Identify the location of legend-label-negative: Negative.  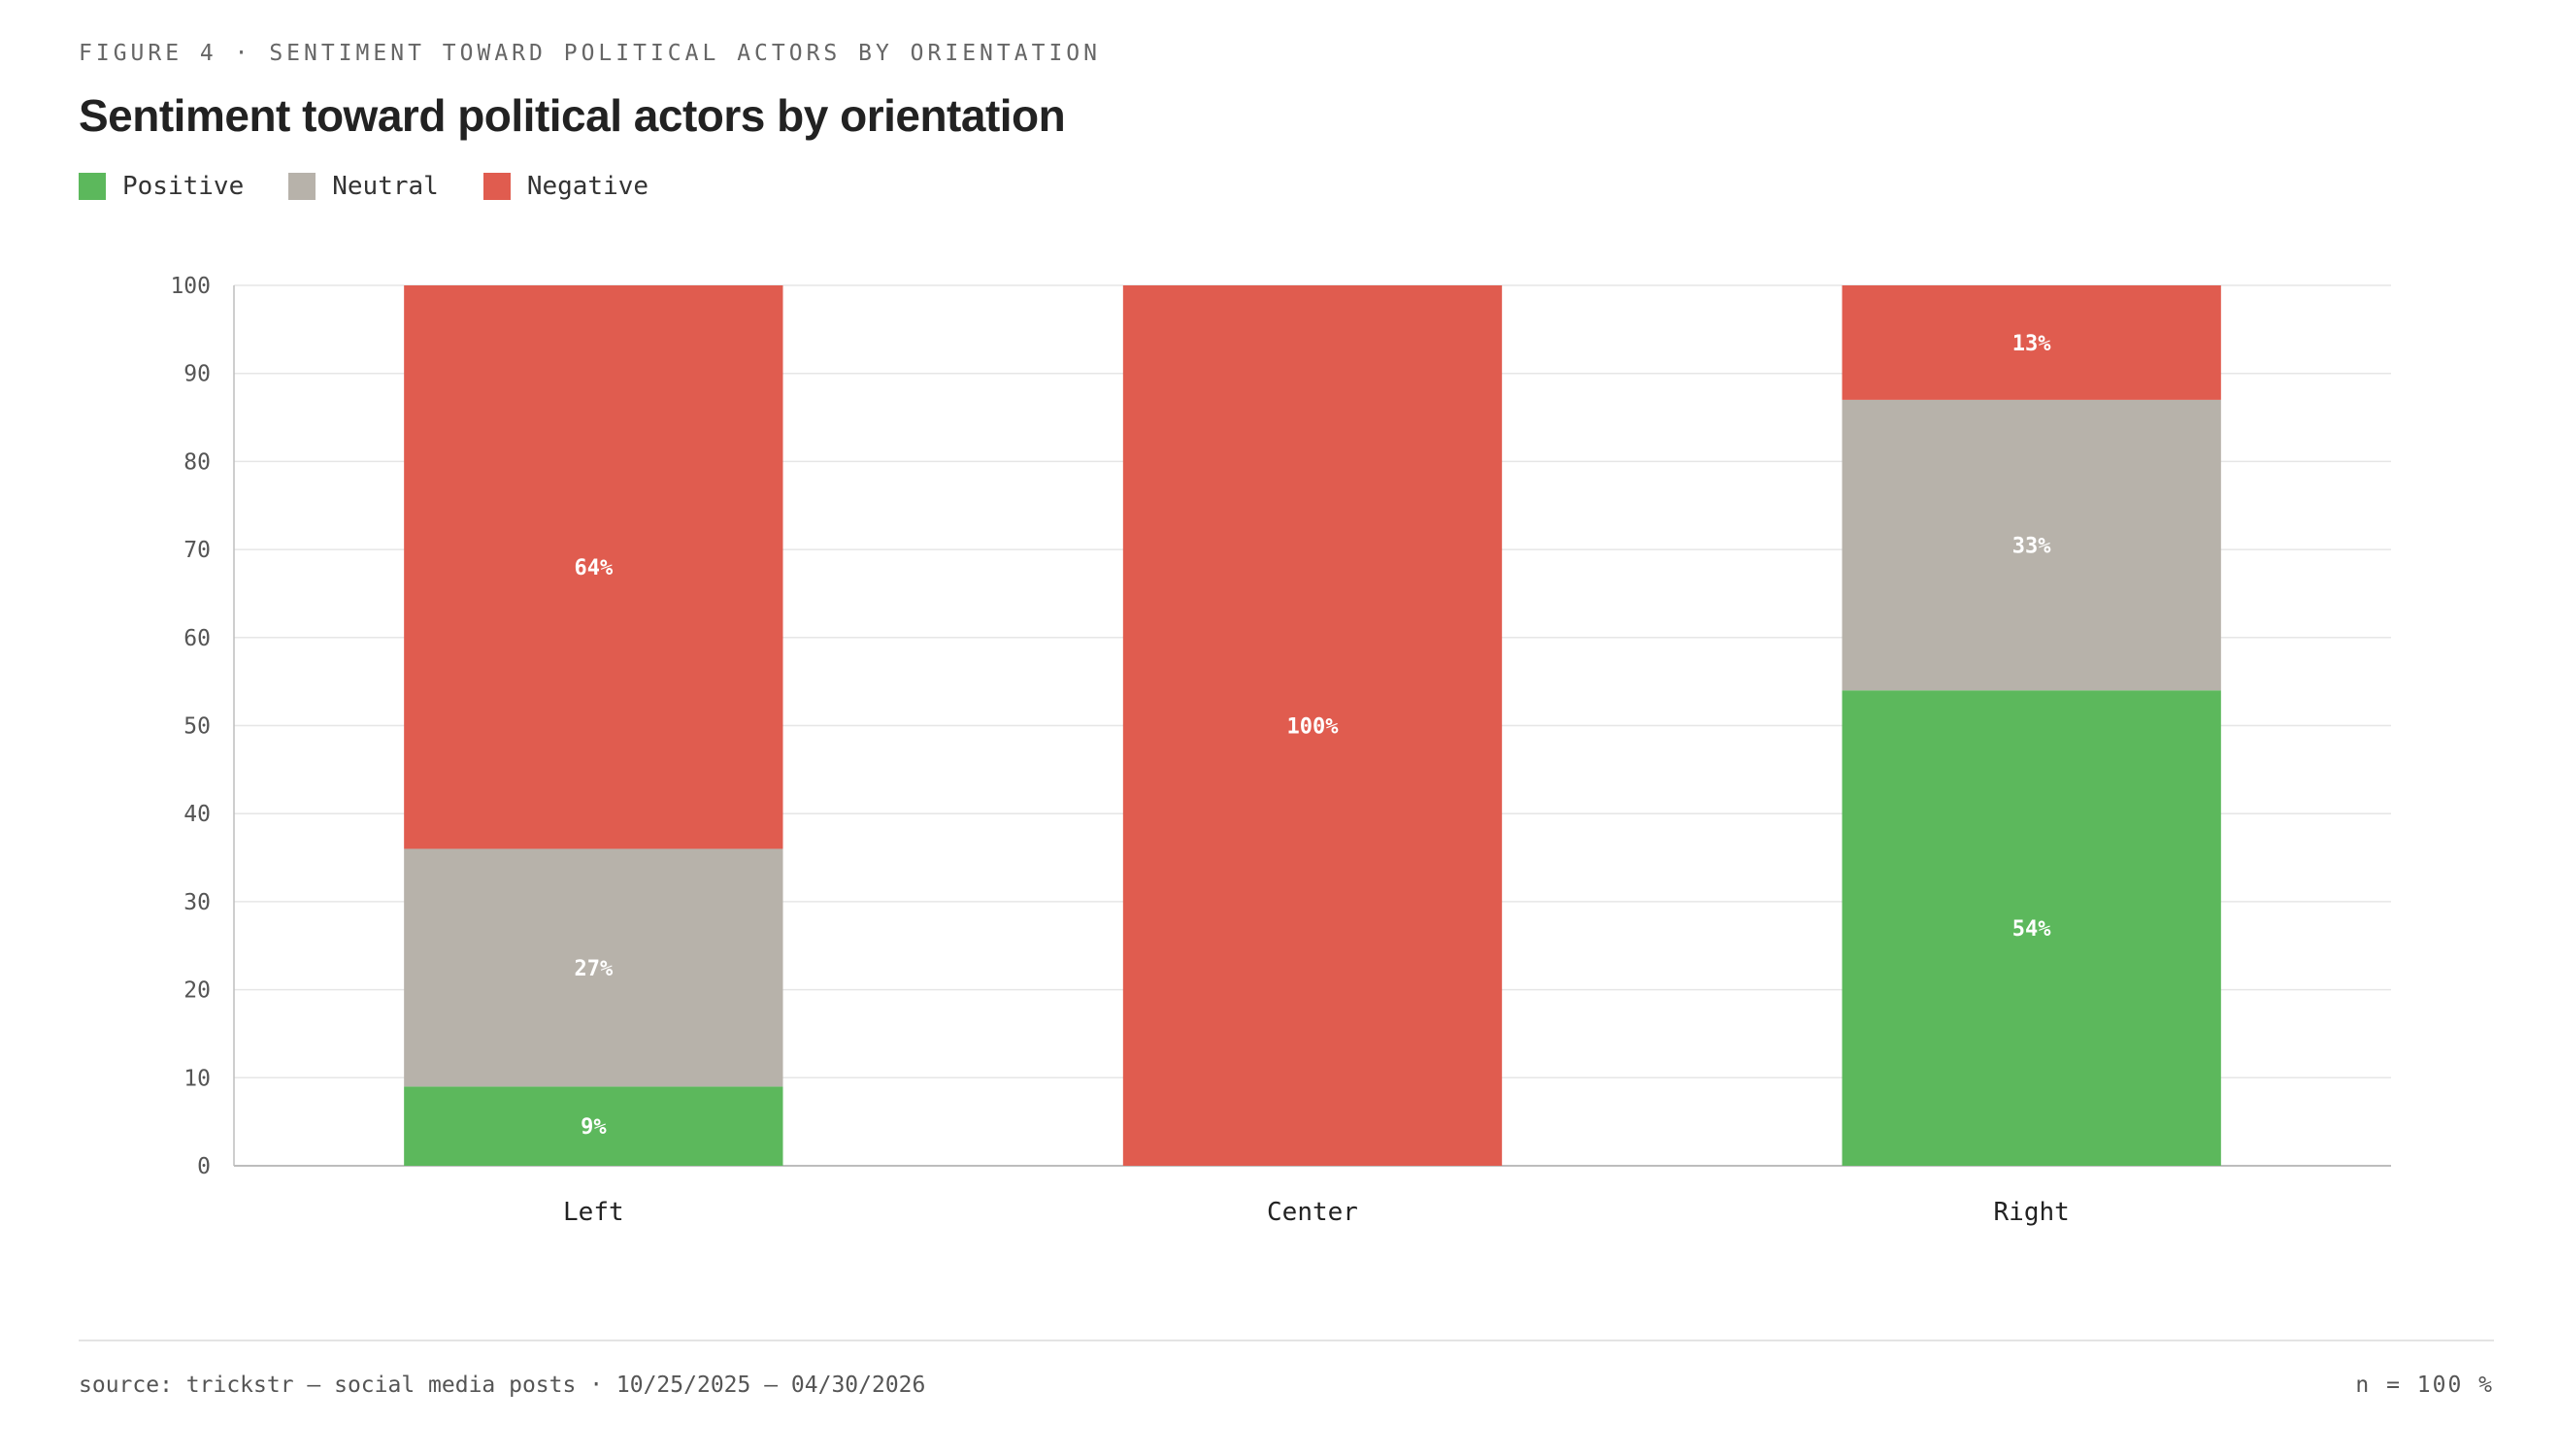
(587, 186).